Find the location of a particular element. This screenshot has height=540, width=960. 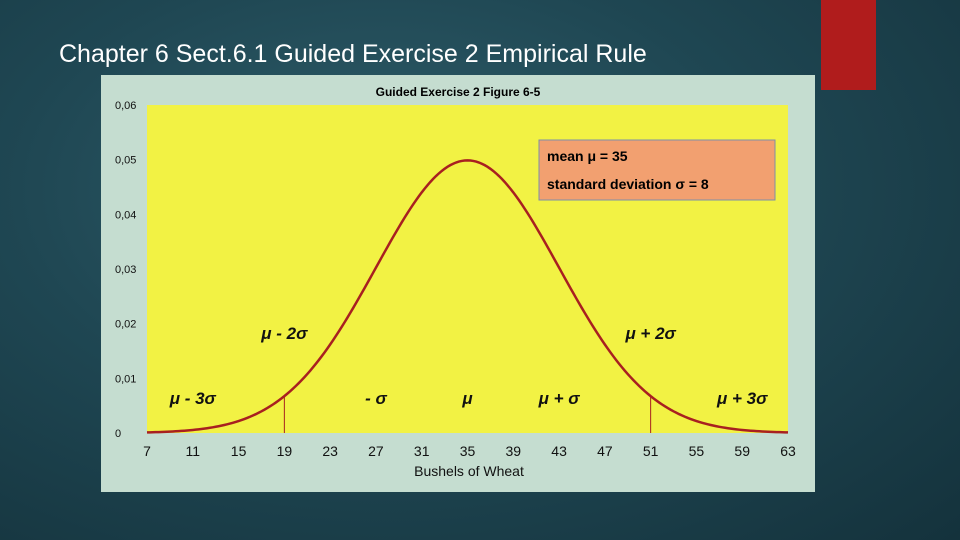

reference-lines: μ - 2σ μ + 2σ is located at coordinates (468, 378).